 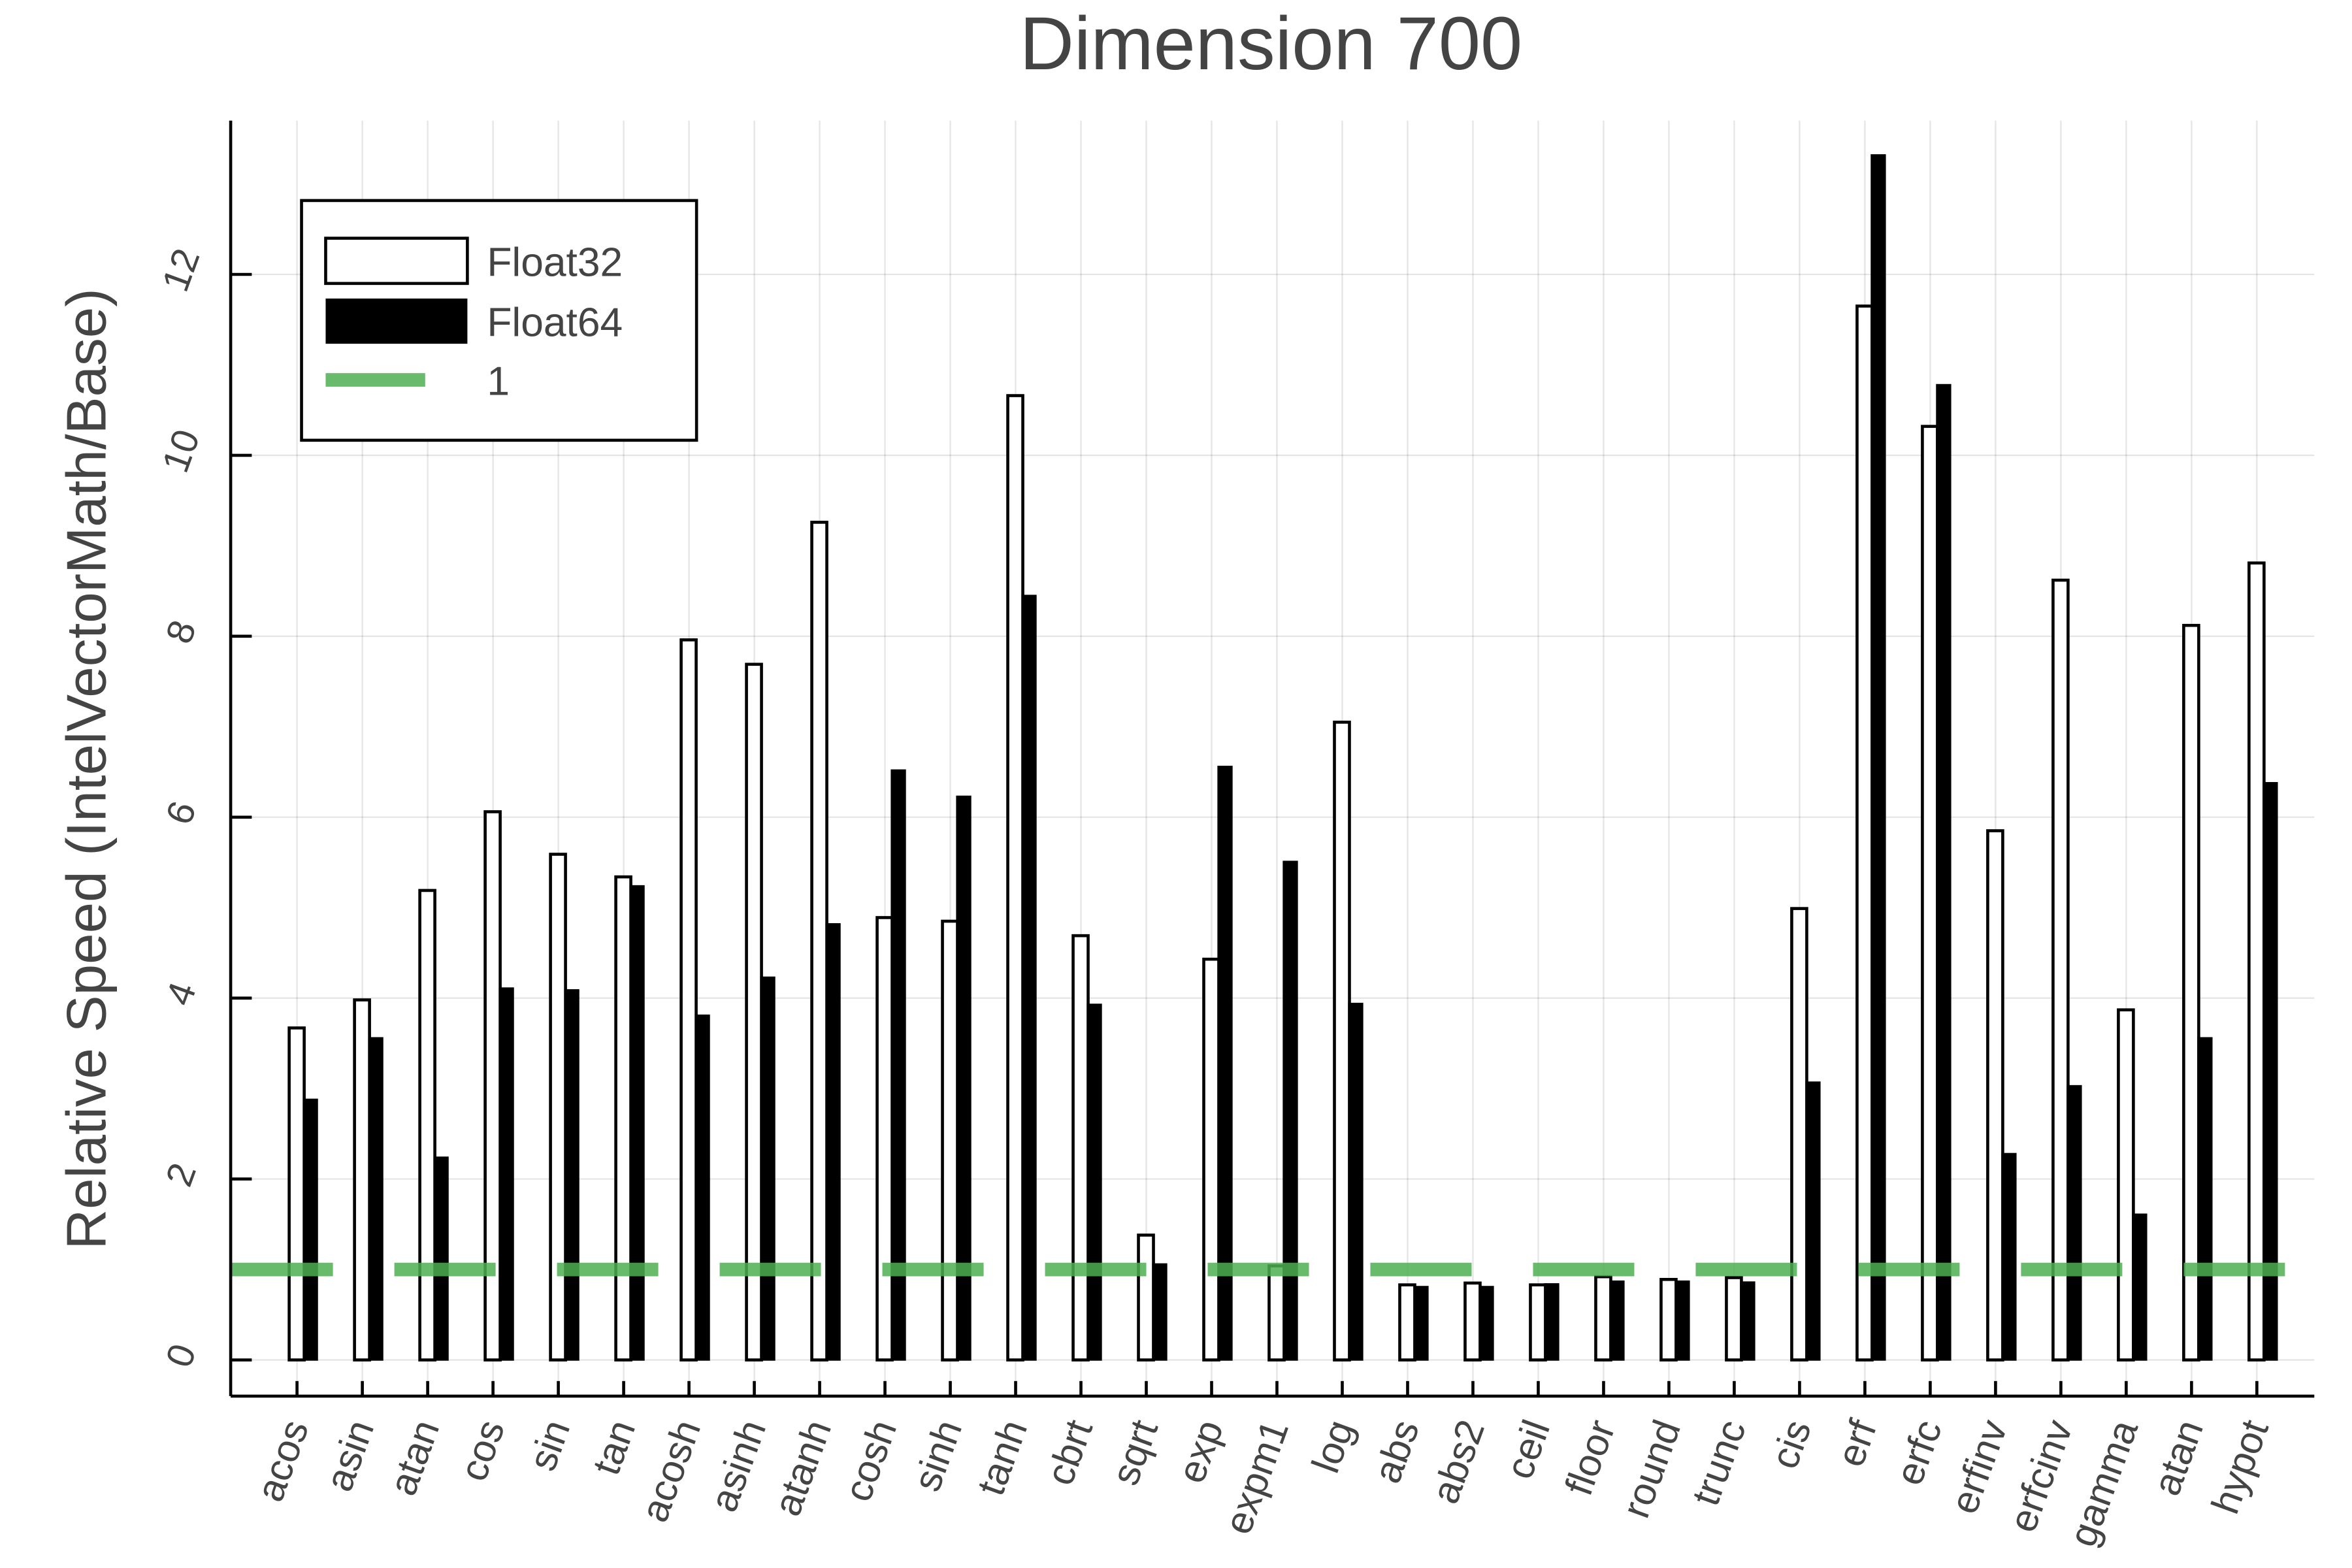 I want to click on bar-float64-abs, so click(x=1421, y=1323).